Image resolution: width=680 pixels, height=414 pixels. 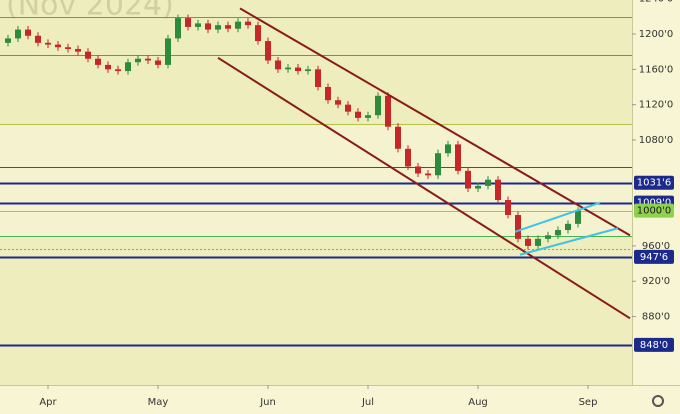 I want to click on price-badge-label: 848'0, so click(x=654, y=345).